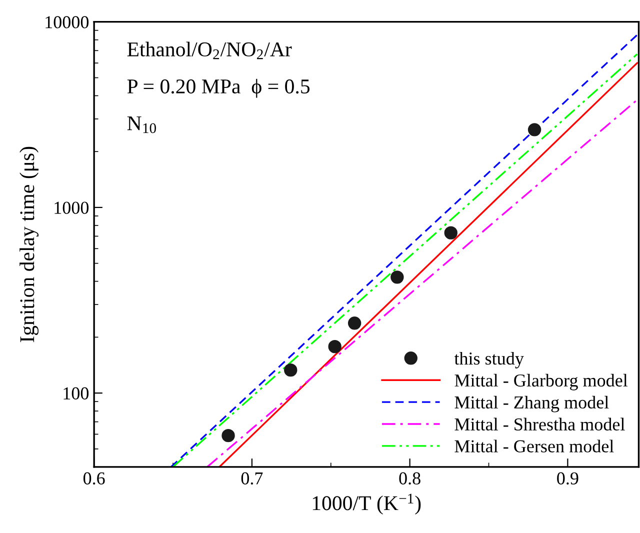 This screenshot has height=533, width=640. Describe the element at coordinates (366, 504) in the screenshot. I see `x-axis-title: 1000/T (K$^{−1}$)` at that location.